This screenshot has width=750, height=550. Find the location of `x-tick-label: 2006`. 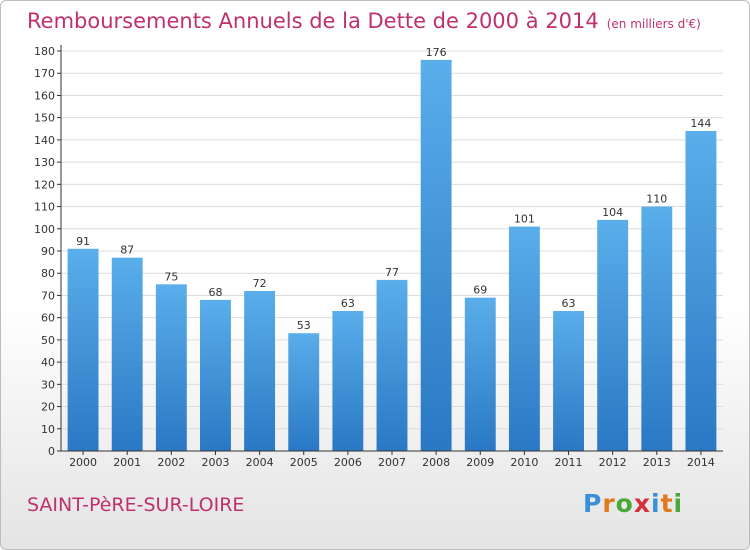

x-tick-label: 2006 is located at coordinates (348, 462).